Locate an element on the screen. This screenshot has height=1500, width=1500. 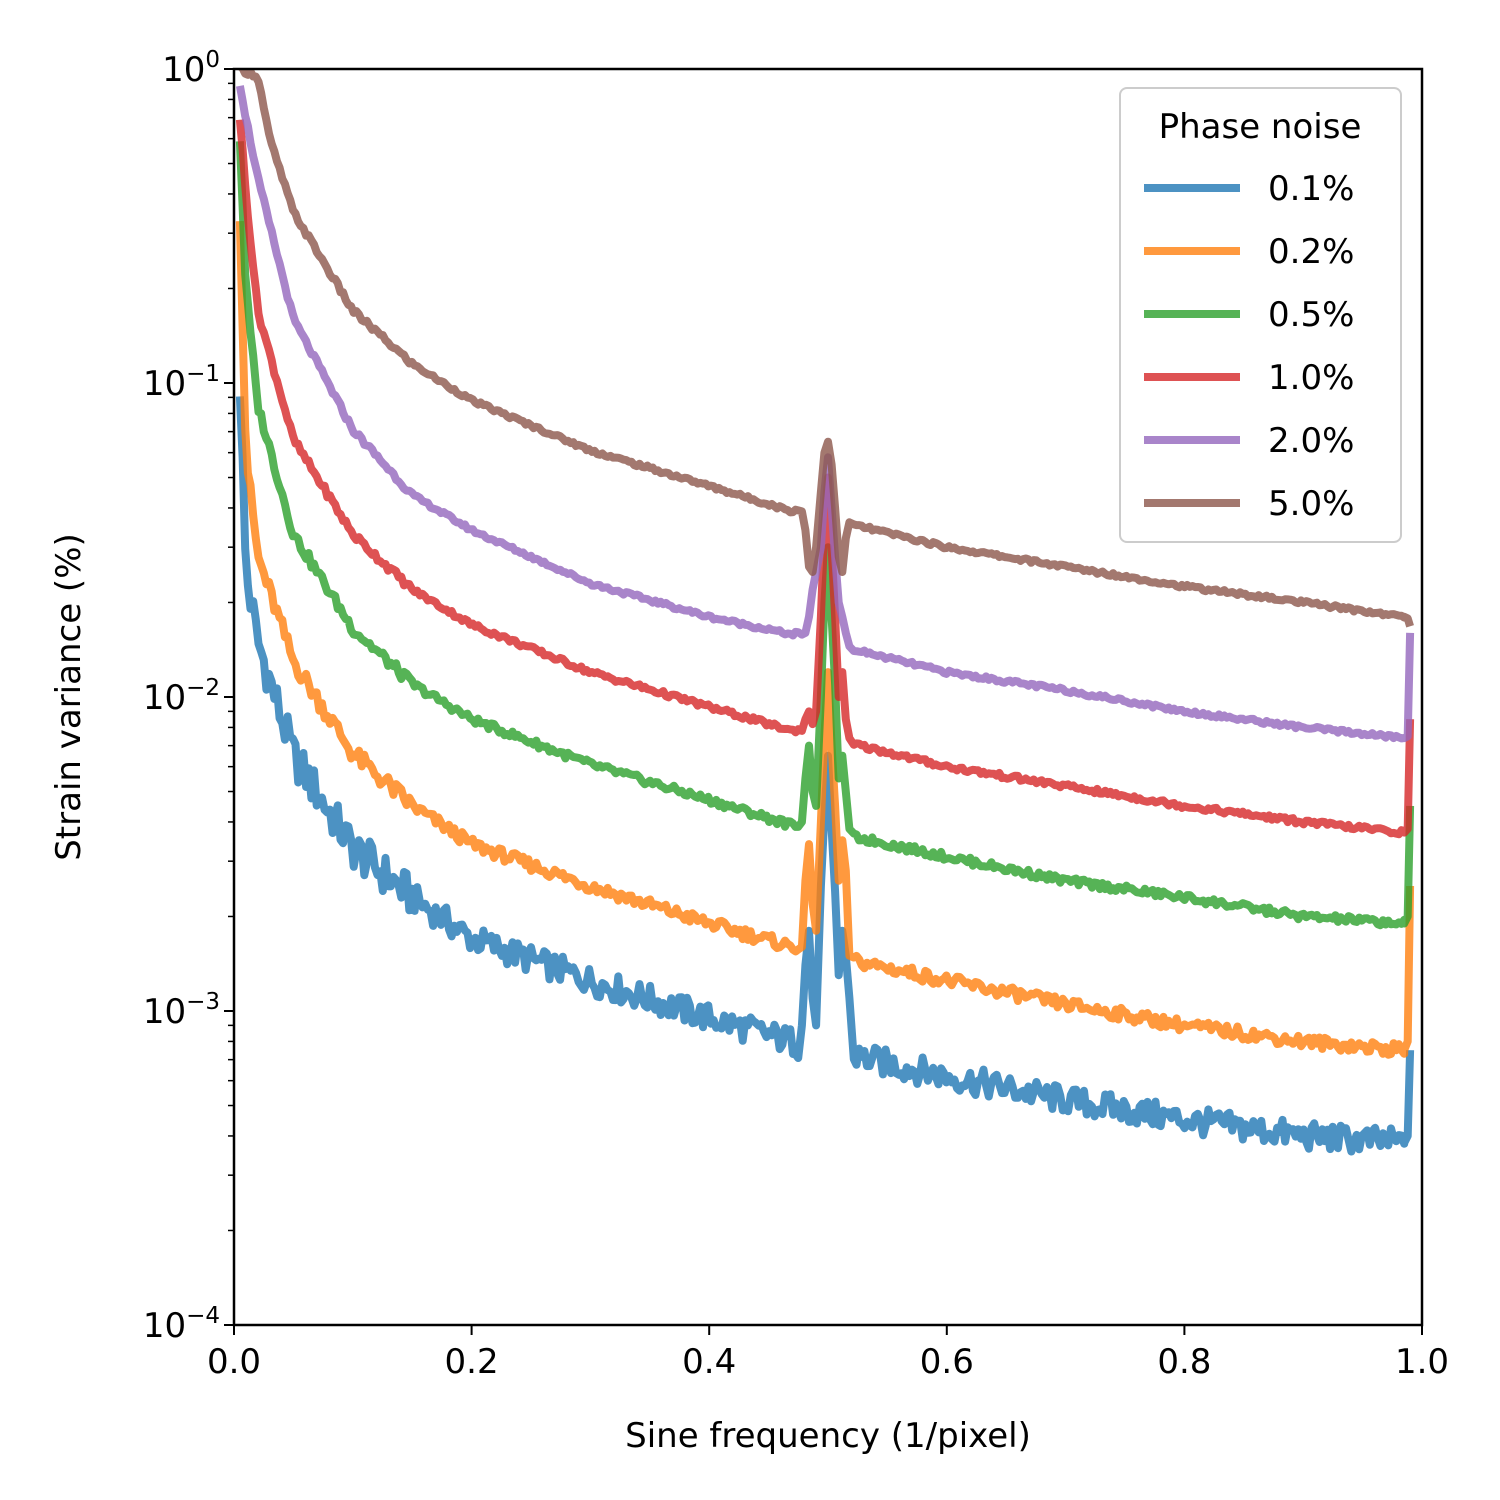
y-tick-exponent: −2 is located at coordinates (203, 688).